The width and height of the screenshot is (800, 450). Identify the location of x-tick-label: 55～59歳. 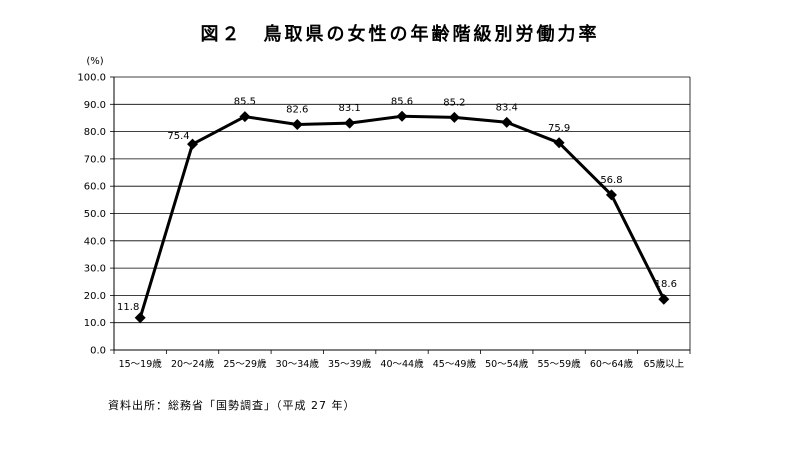
(559, 364).